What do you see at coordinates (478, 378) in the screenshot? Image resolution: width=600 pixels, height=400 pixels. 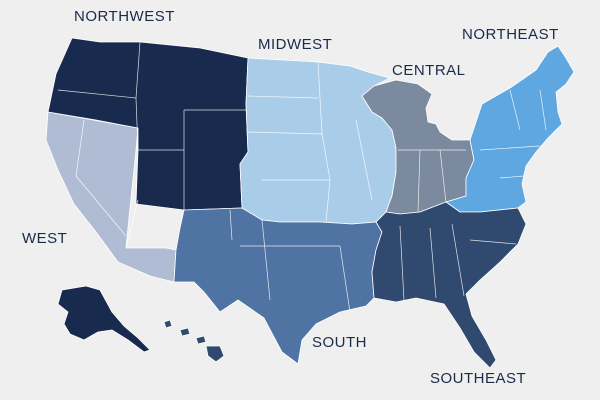 I see `label-southeast: SOUTHEAST` at bounding box center [478, 378].